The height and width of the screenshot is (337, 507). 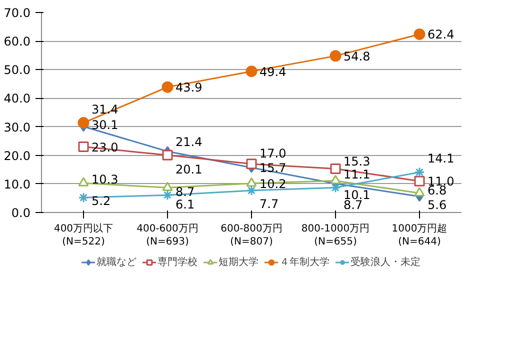 What do you see at coordinates (101, 201) in the screenshot?
I see `data-label: 5.2` at bounding box center [101, 201].